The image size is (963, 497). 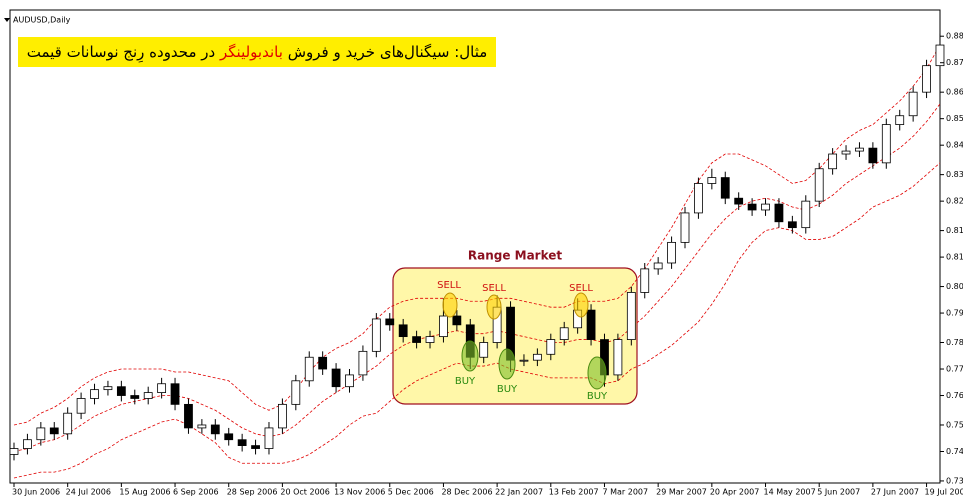 What do you see at coordinates (681, 492) in the screenshot?
I see `x-tick-label: 29 Mar 2007` at bounding box center [681, 492].